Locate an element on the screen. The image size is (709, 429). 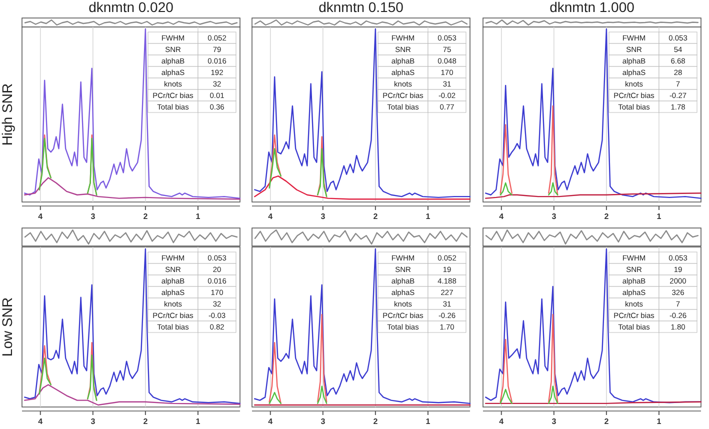
y-axis-title: High SNR is located at coordinates (7, 114).